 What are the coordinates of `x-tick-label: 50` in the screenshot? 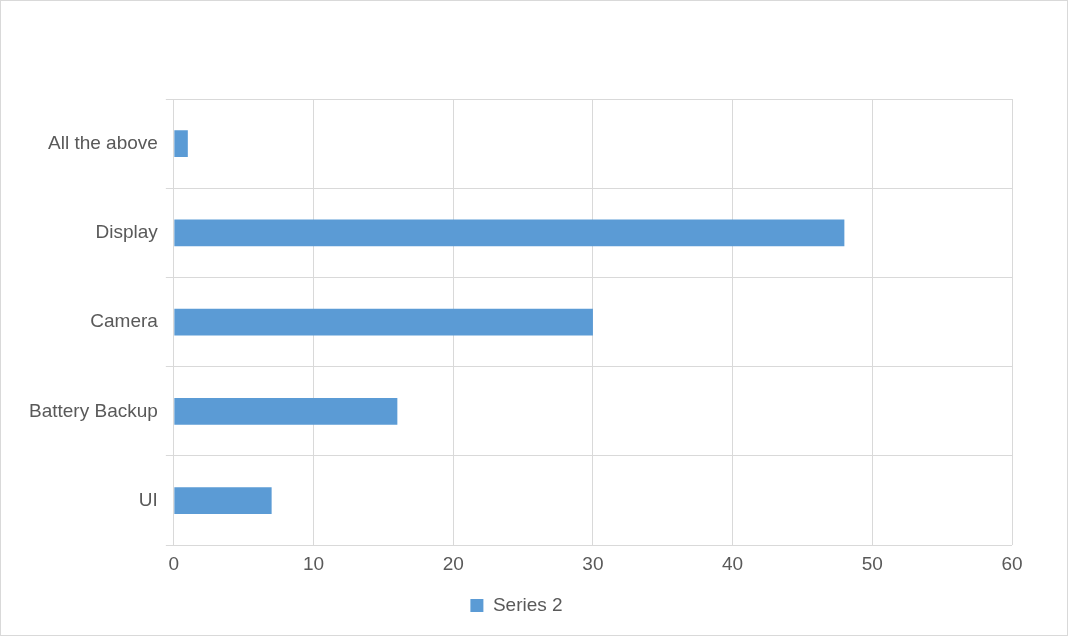 It's located at (872, 563).